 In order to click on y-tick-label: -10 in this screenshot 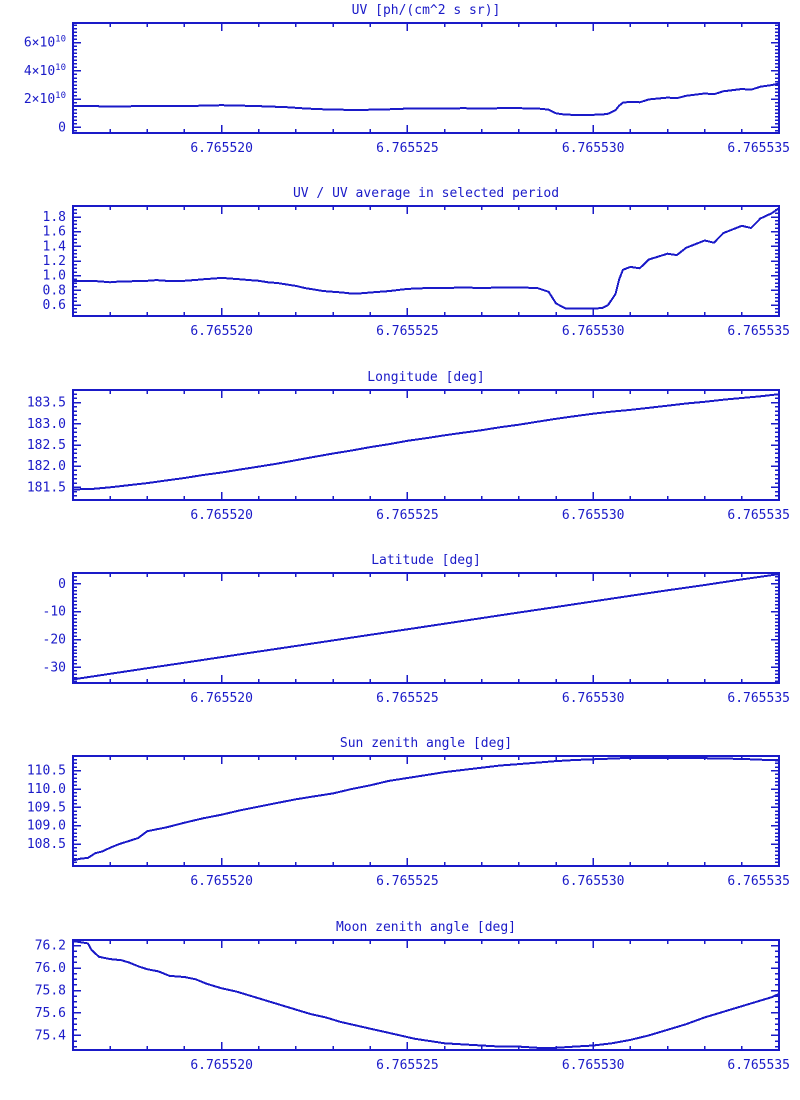, I will do `click(54, 612)`.